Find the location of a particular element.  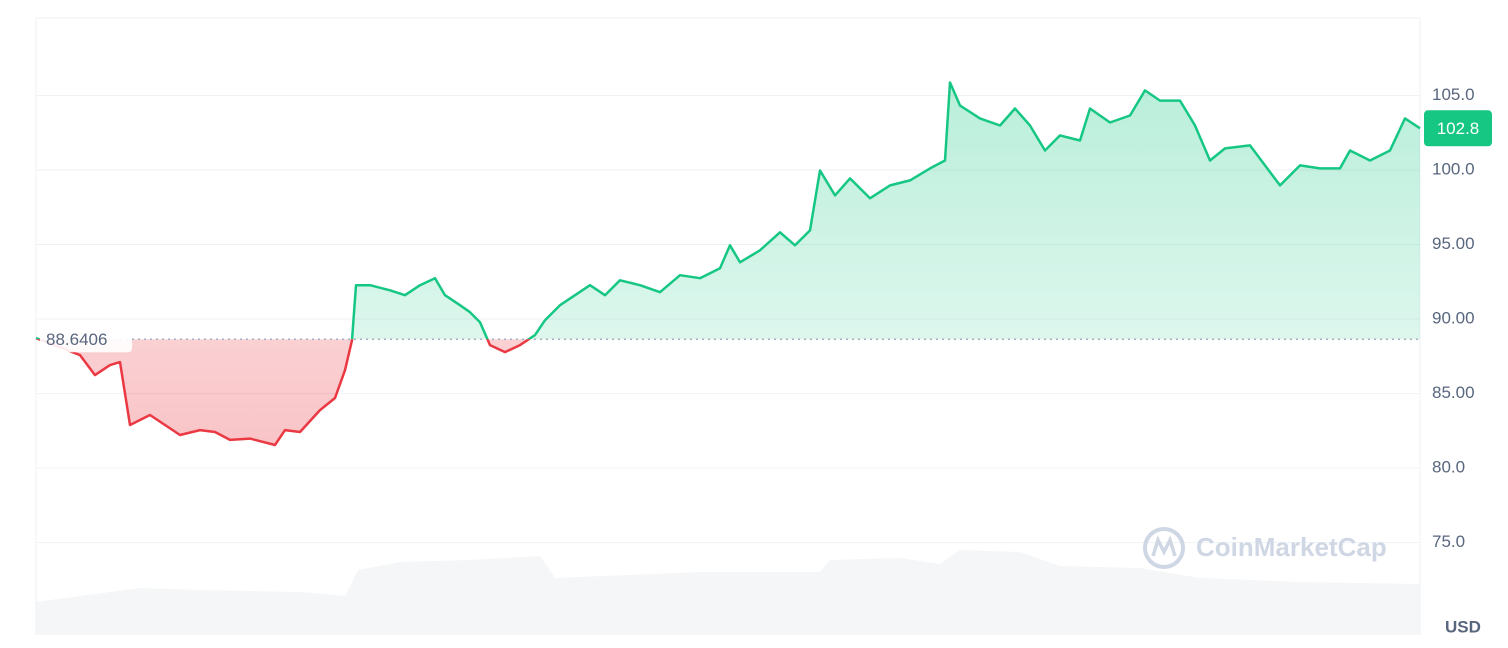

y-tick-label: 90.00 is located at coordinates (1453, 318).